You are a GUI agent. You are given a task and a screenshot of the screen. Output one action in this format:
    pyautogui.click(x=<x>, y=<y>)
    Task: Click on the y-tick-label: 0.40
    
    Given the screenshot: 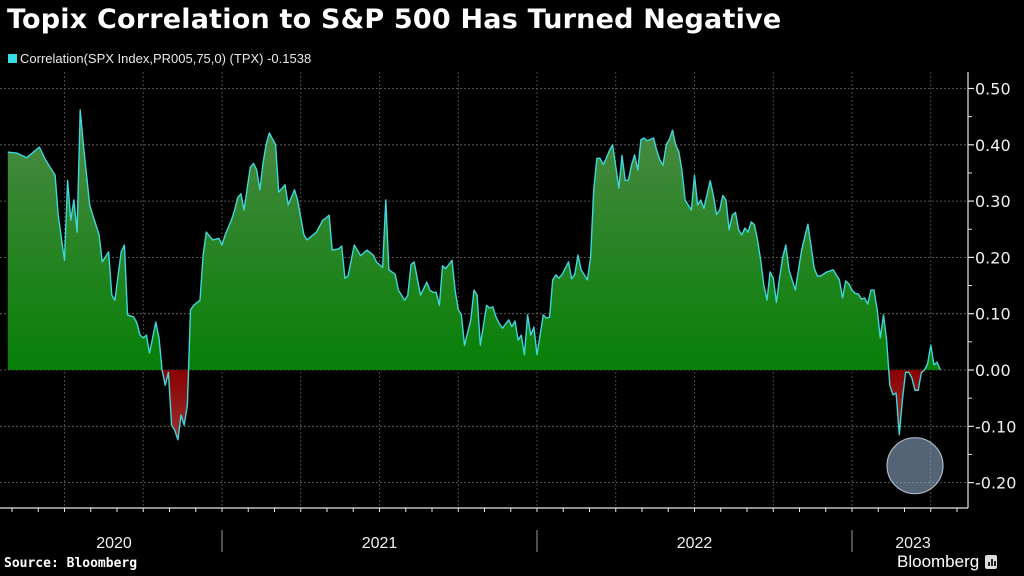 What is the action you would take?
    pyautogui.click(x=993, y=145)
    